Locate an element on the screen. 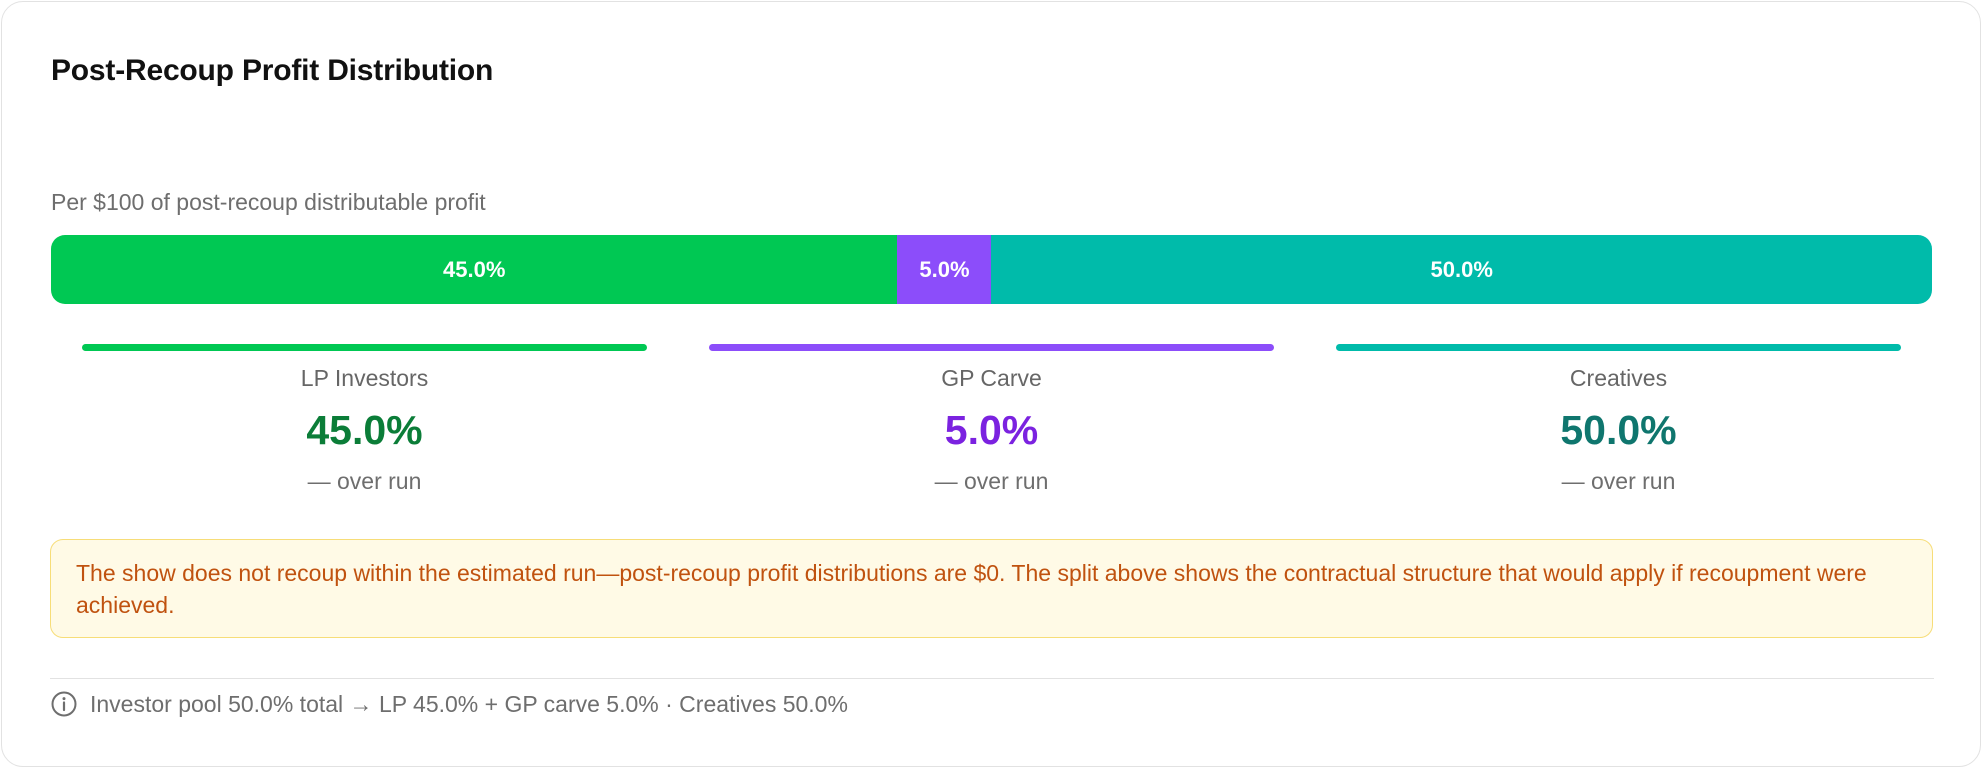 This screenshot has width=1984, height=770. breakdown-label: LP Investors is located at coordinates (364, 378).